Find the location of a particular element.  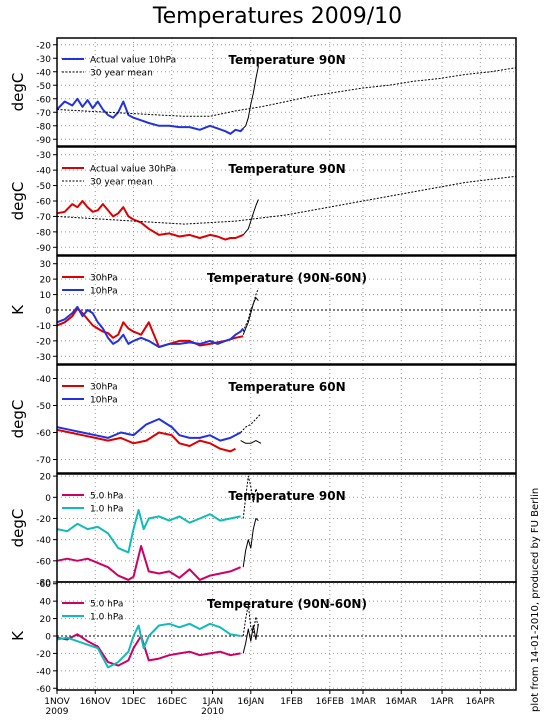

x-tick-label: 1FEB is located at coordinates (291, 702).